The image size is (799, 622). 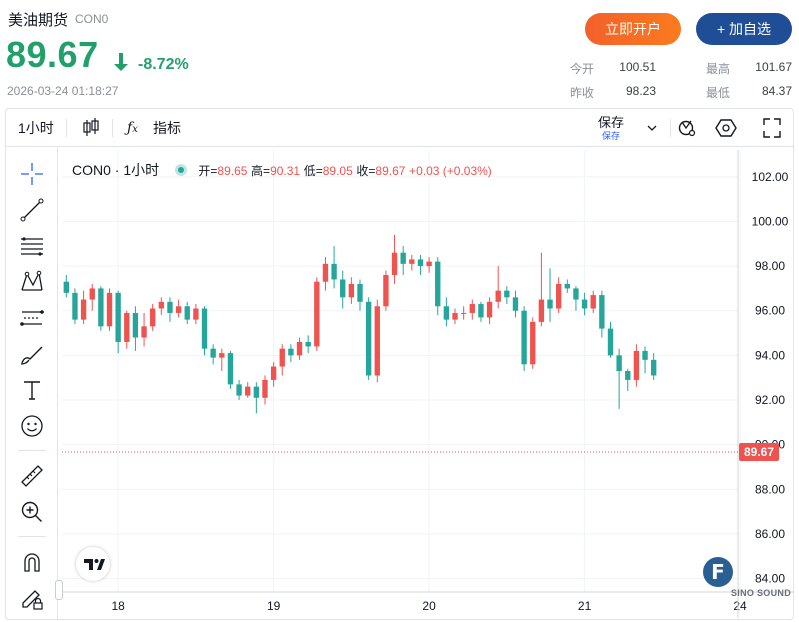 I want to click on candles-icon, so click(x=92, y=128).